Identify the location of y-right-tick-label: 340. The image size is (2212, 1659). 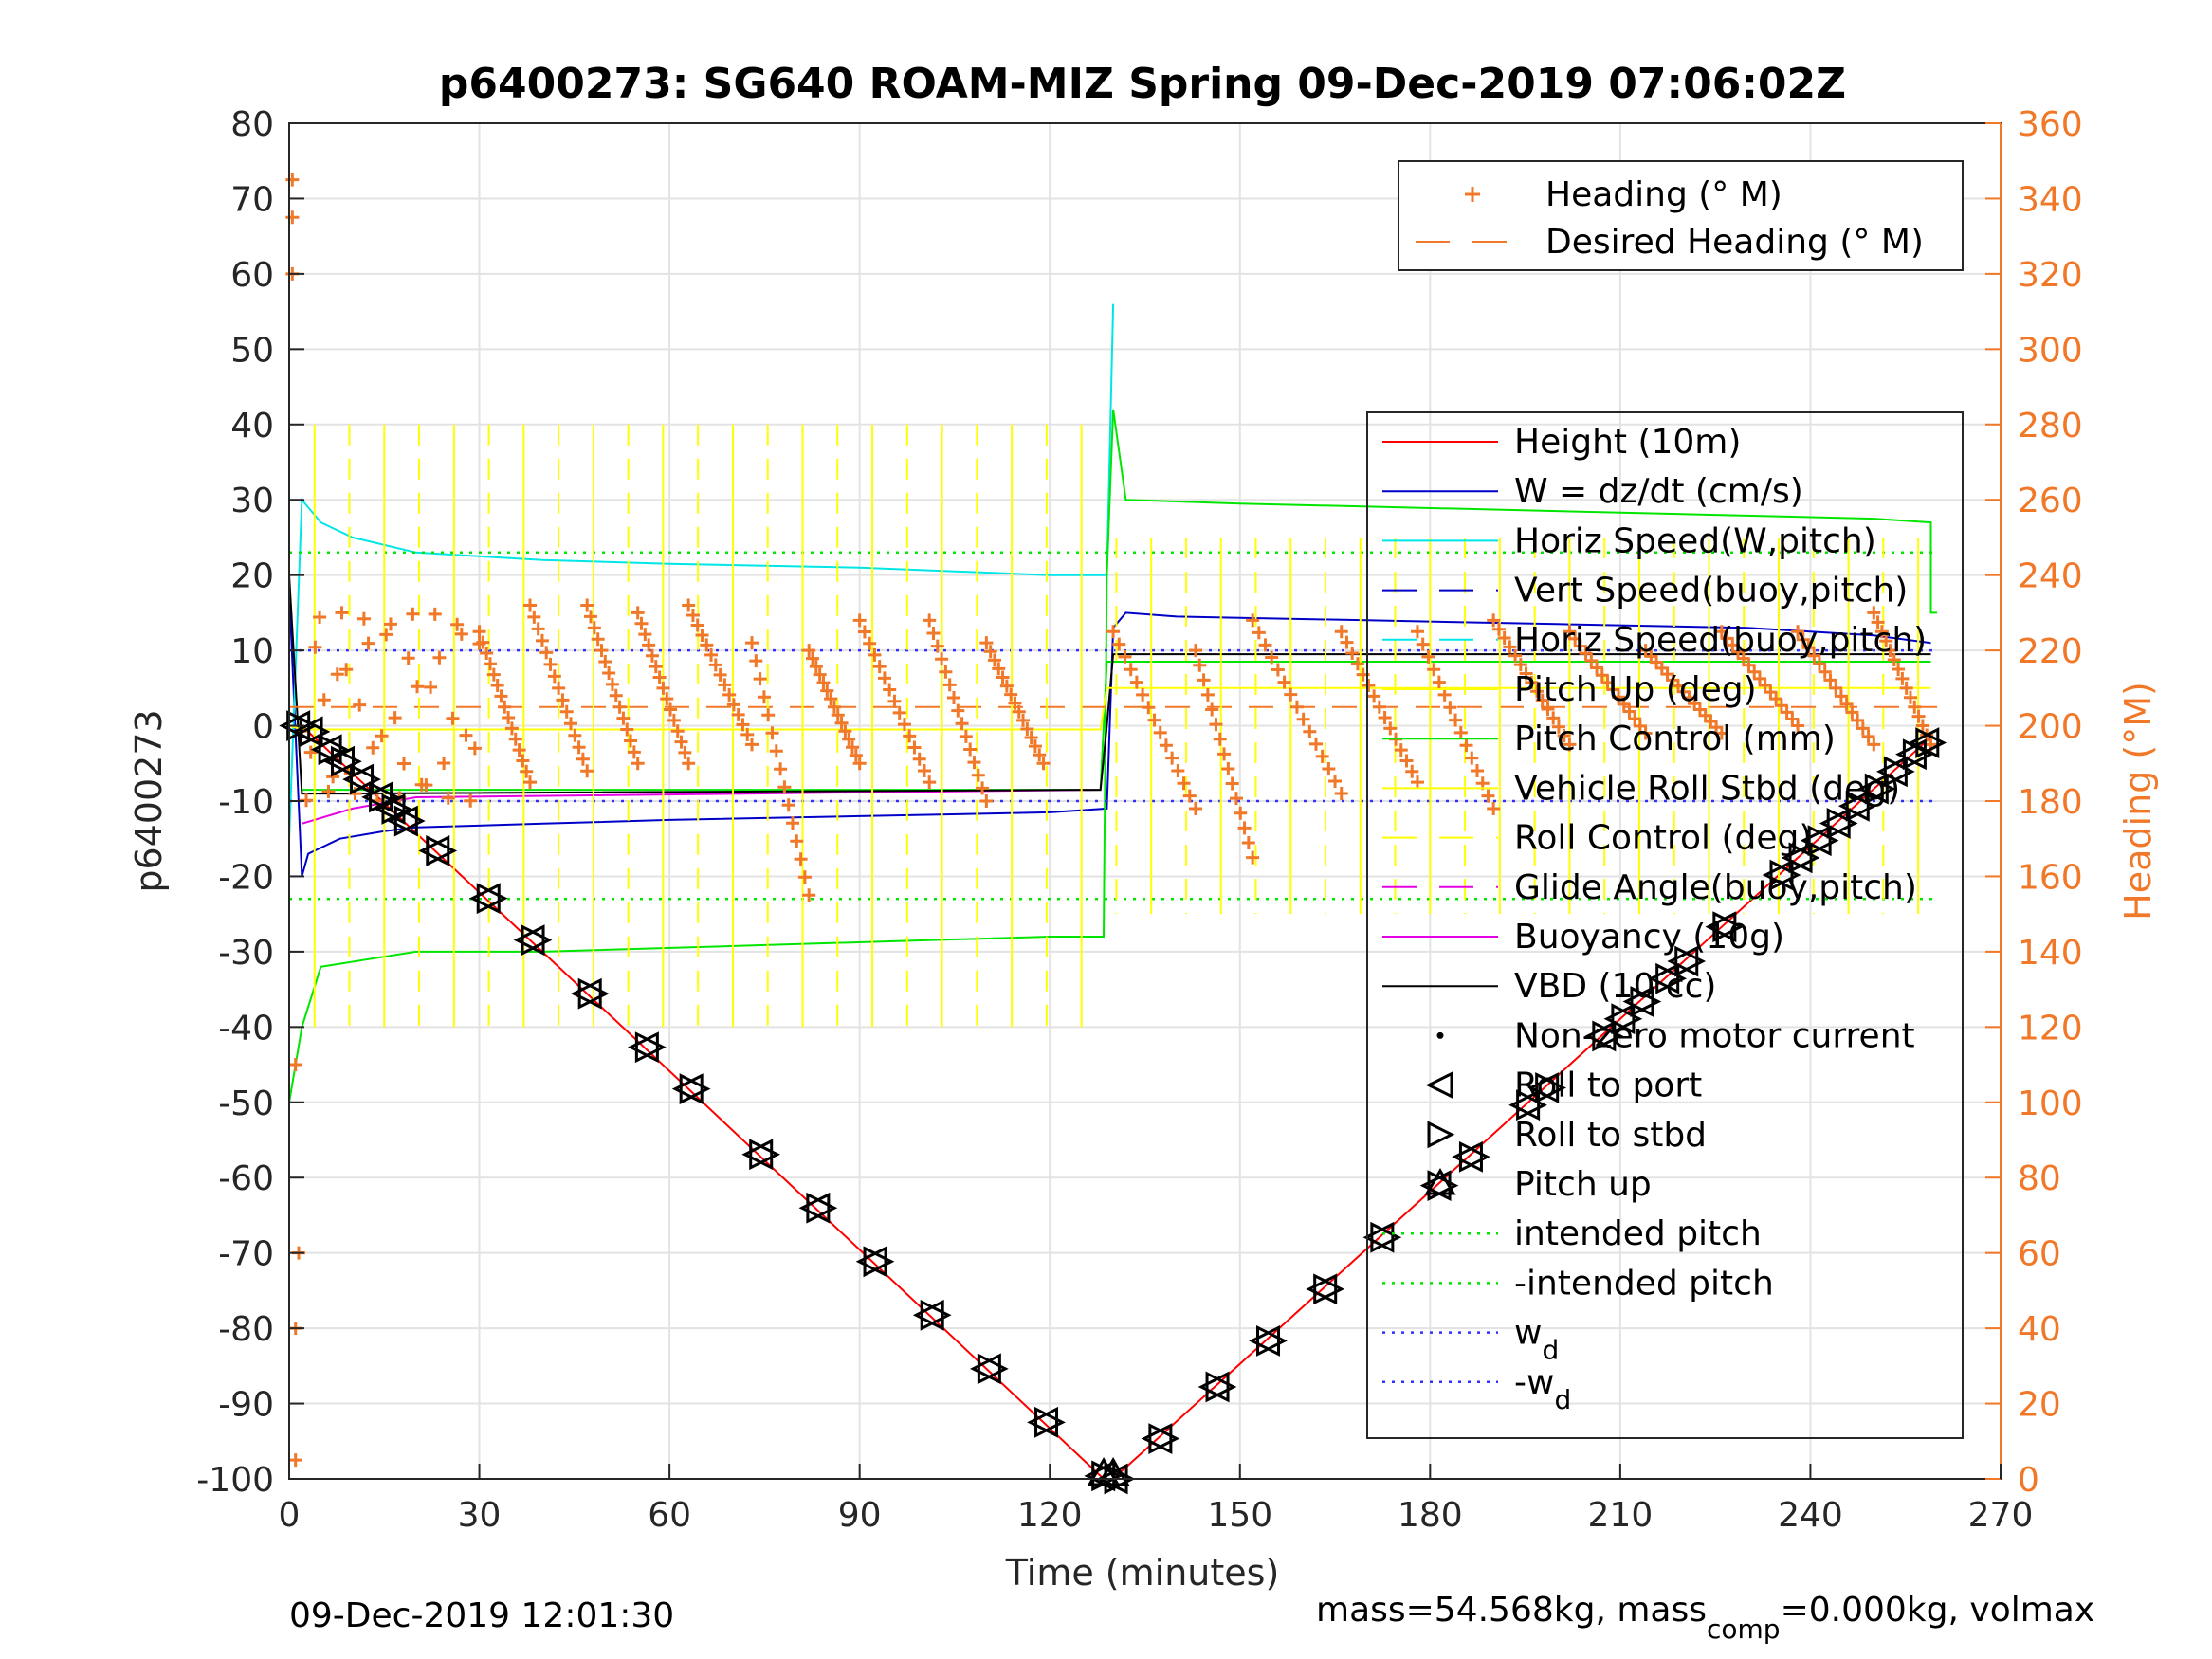
(2050, 199).